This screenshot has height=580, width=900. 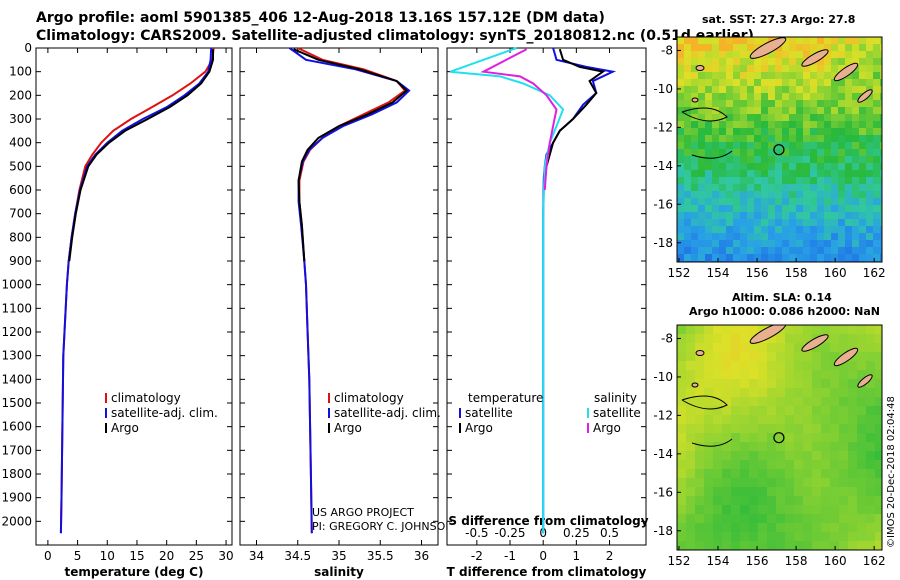 What do you see at coordinates (20, 214) in the screenshot?
I see `y-tick-label: 700` at bounding box center [20, 214].